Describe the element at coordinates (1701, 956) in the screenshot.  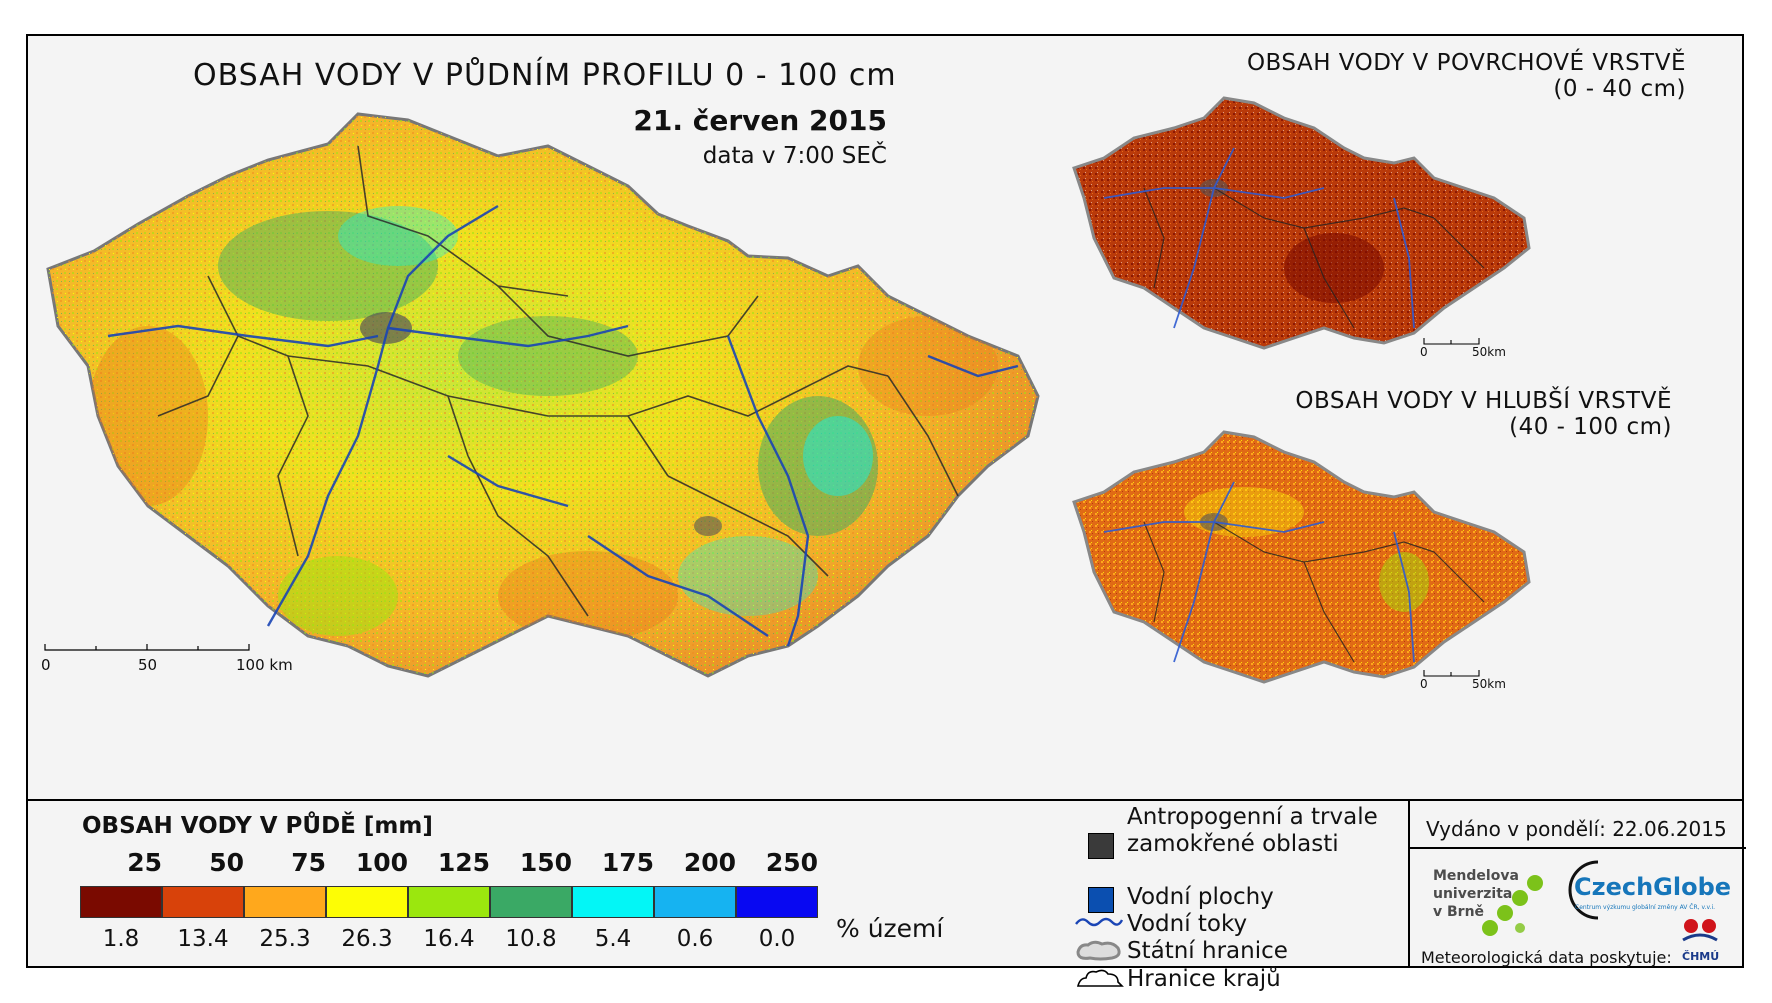
I see `chmu-label: ČHMÚ` at that location.